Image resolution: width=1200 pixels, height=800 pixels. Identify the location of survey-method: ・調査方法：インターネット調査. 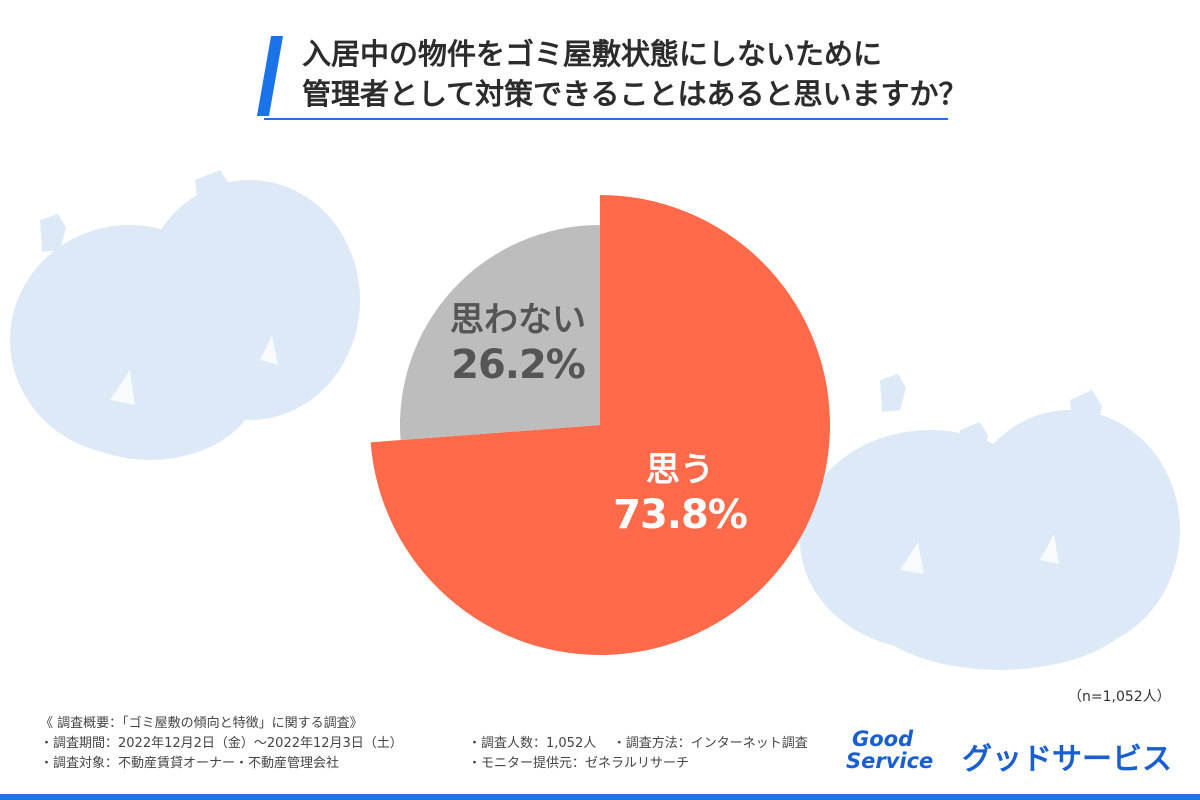
(710, 743).